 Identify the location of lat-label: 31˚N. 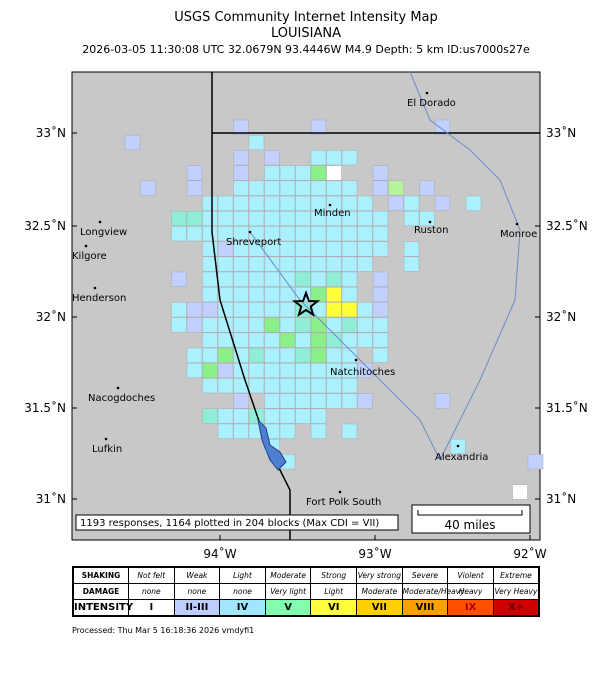
(561, 498).